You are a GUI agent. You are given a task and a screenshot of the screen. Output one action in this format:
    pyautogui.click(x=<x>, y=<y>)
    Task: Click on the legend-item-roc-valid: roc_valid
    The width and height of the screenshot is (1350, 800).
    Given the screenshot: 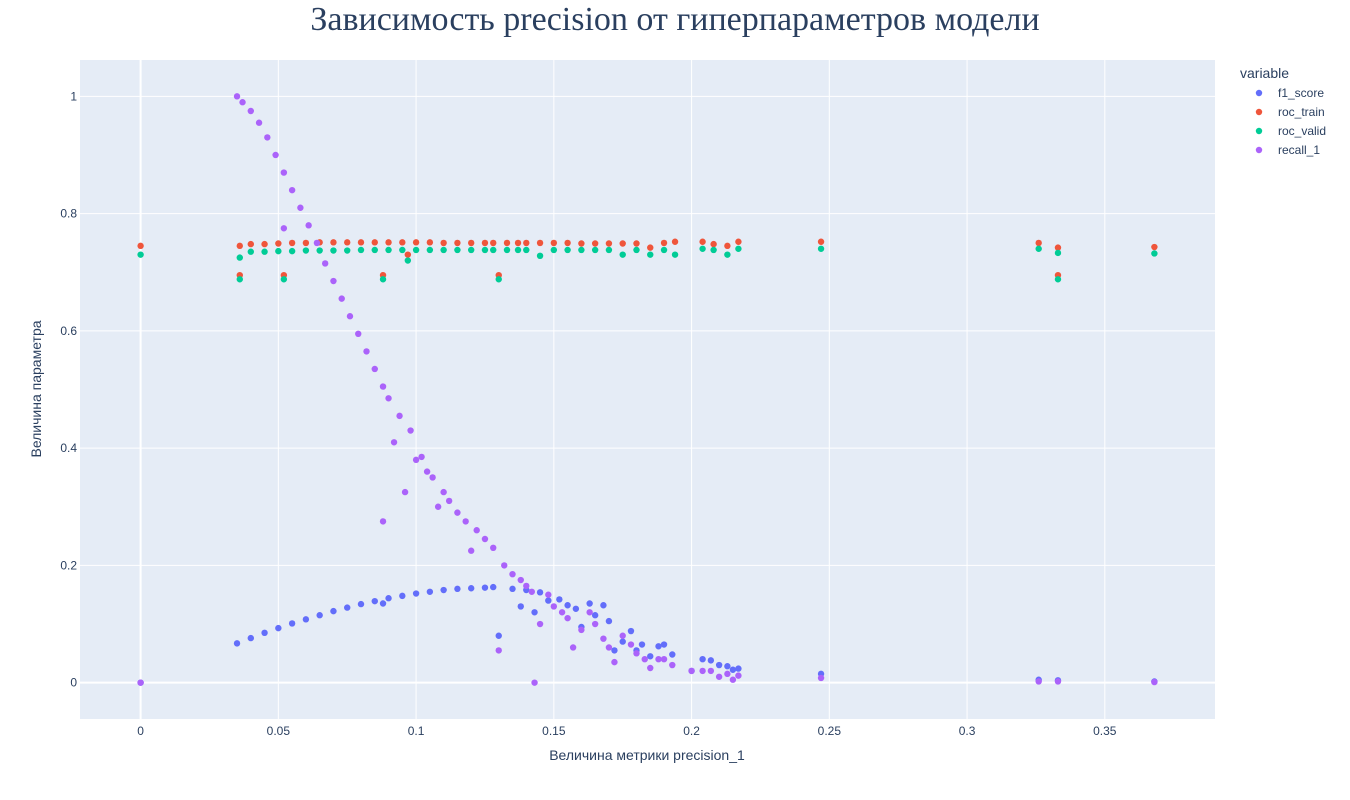 What is the action you would take?
    pyautogui.click(x=1290, y=131)
    